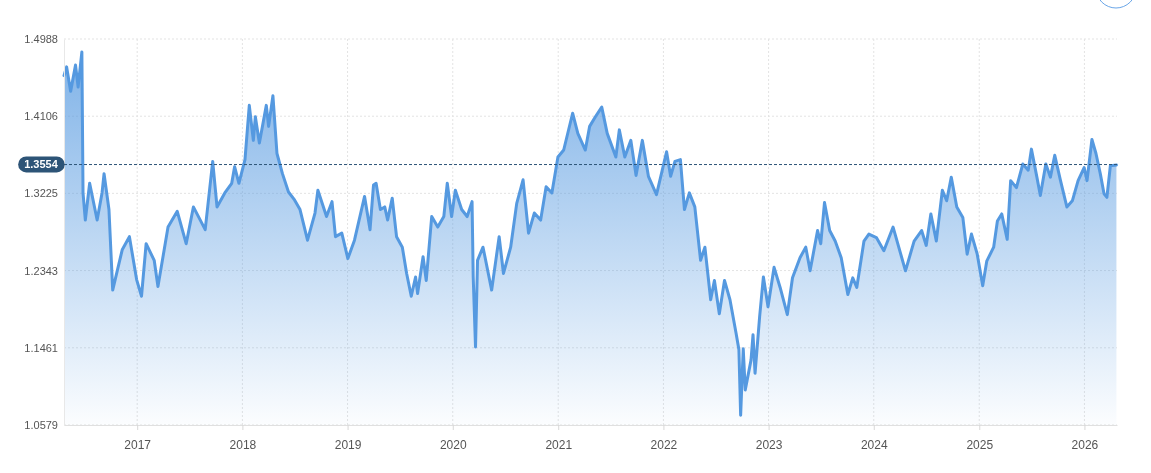  I want to click on x-tick-label: 2026, so click(1085, 444).